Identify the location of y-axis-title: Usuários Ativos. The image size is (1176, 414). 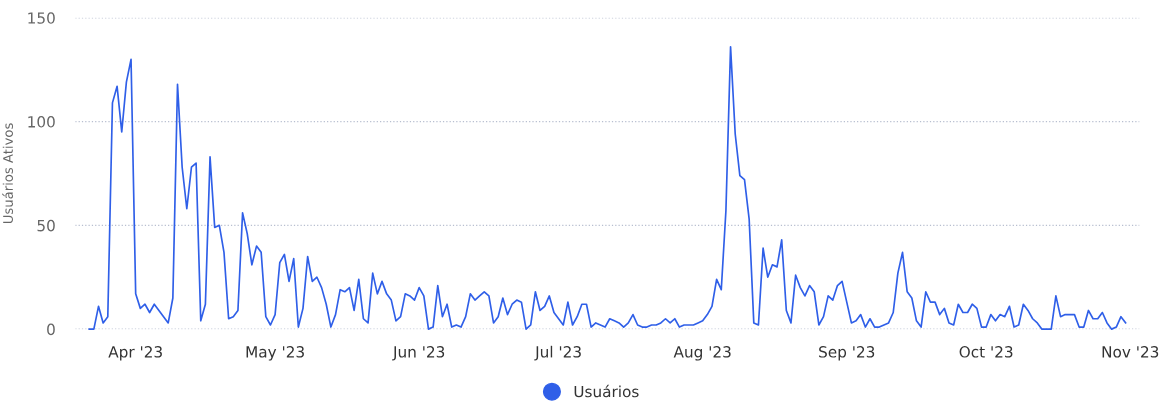
(7, 173).